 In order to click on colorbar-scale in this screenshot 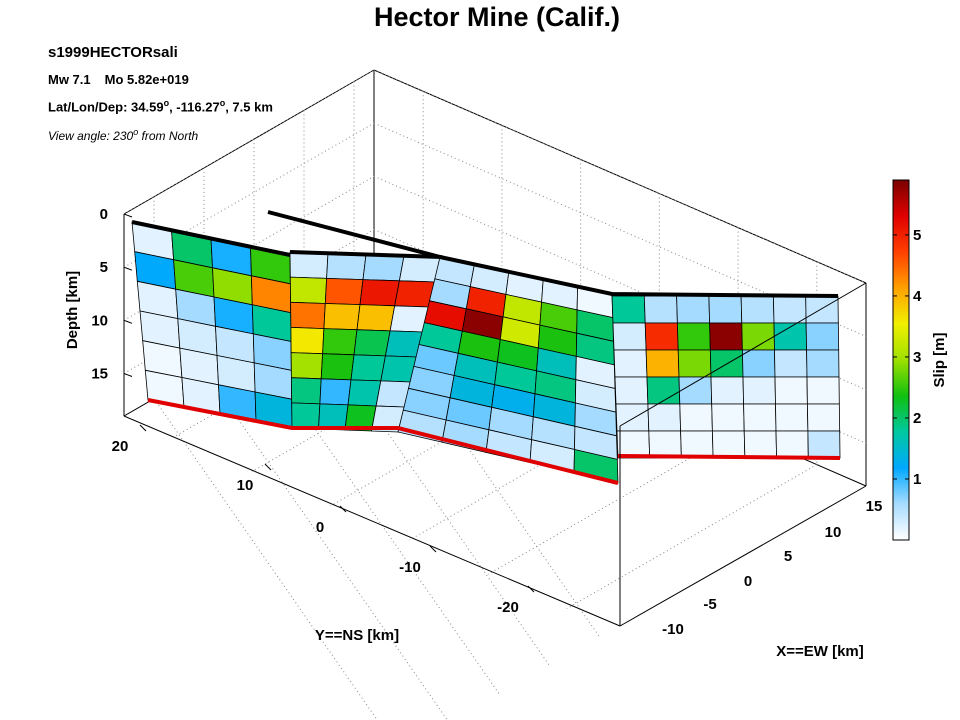, I will do `click(901, 360)`.